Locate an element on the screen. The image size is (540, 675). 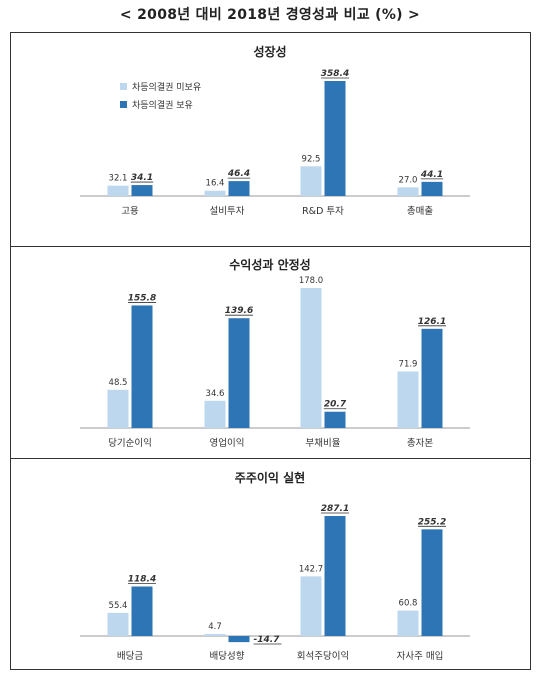
category-label: 배당성향 is located at coordinates (227, 656).